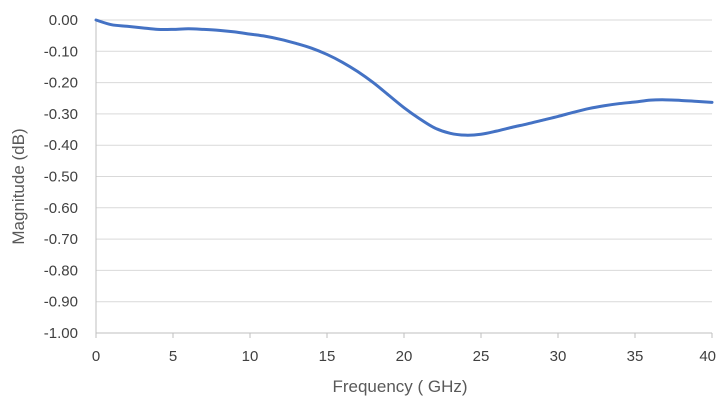  I want to click on x-tick-label: 25, so click(481, 356).